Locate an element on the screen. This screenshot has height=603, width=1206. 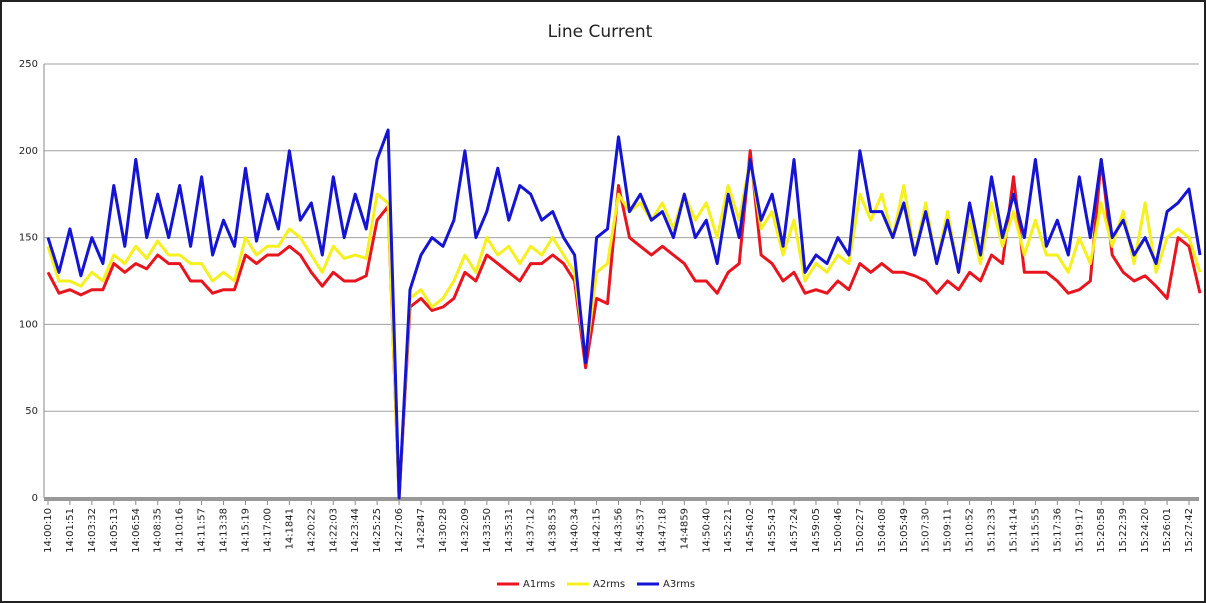
x-tick-label: 14:40:34 is located at coordinates (575, 530).